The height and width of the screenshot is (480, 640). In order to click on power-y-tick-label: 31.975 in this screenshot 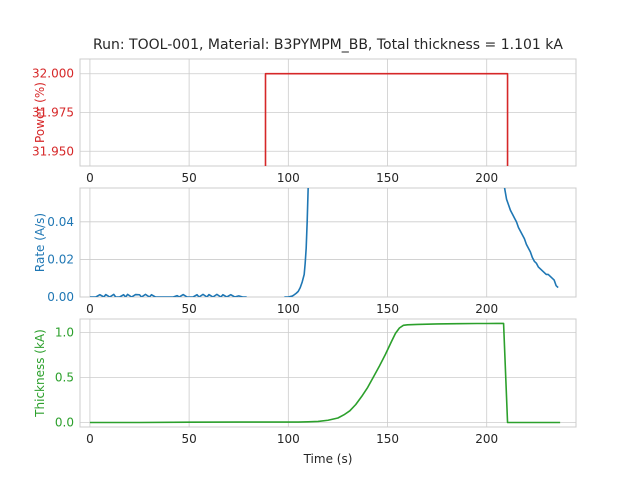, I will do `click(53, 113)`.